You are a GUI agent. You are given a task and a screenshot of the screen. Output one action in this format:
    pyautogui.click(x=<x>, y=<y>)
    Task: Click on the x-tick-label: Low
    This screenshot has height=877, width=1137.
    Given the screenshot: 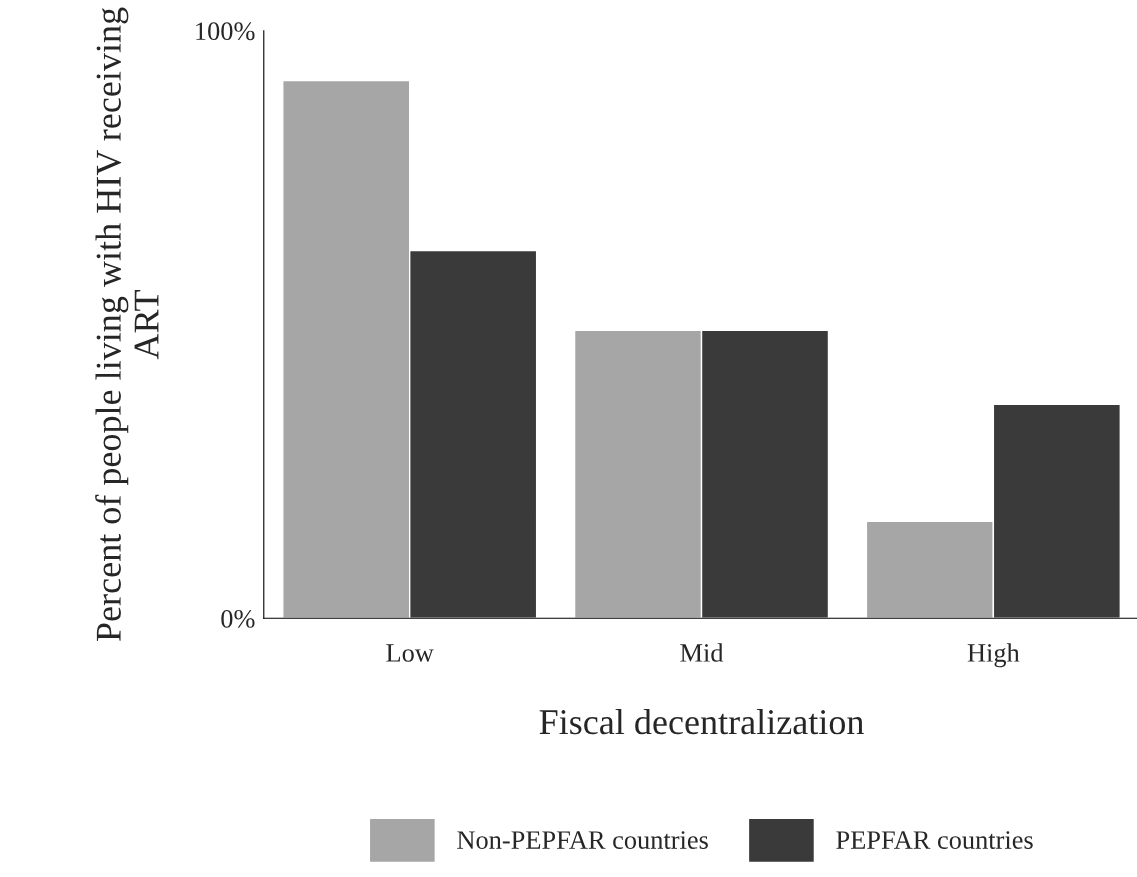 What is the action you would take?
    pyautogui.click(x=410, y=653)
    